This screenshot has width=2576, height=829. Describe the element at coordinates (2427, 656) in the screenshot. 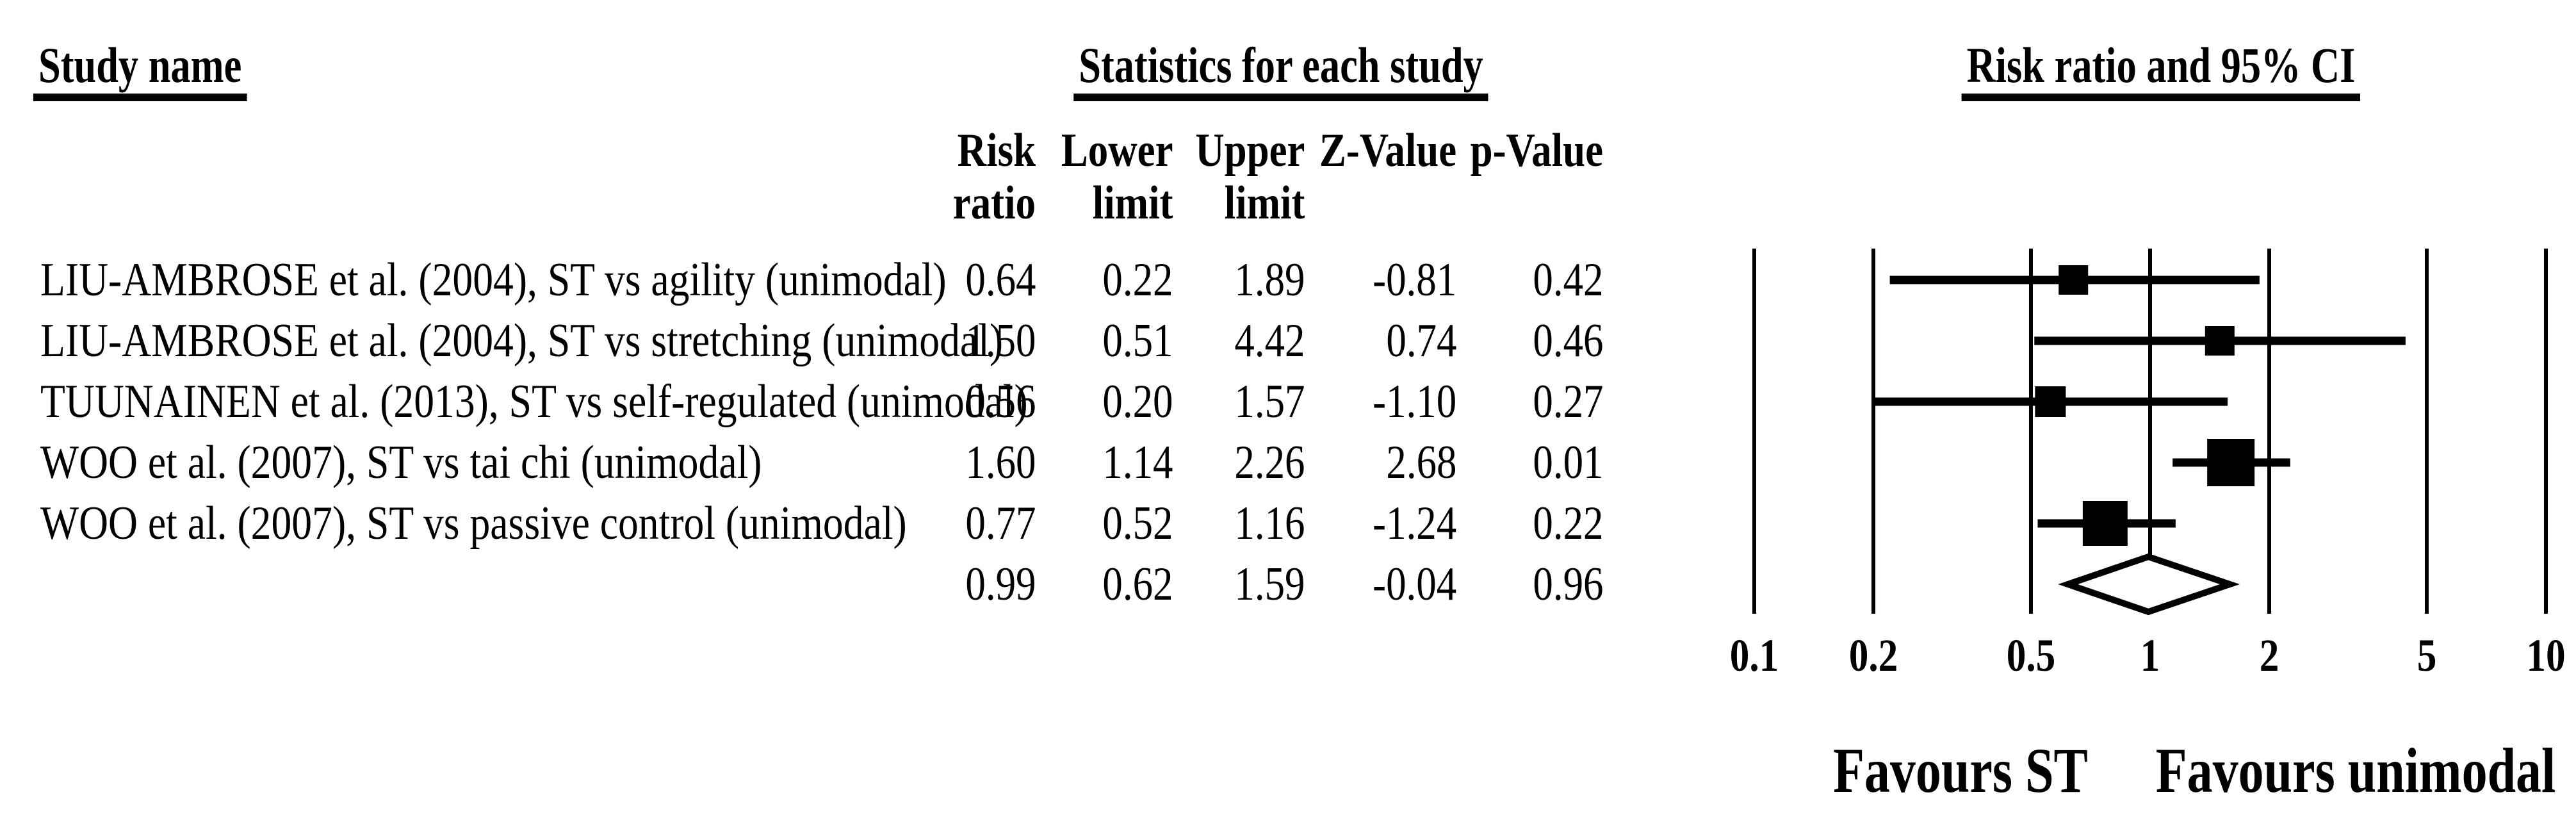

I see `x-axis-tick-label: 5` at that location.